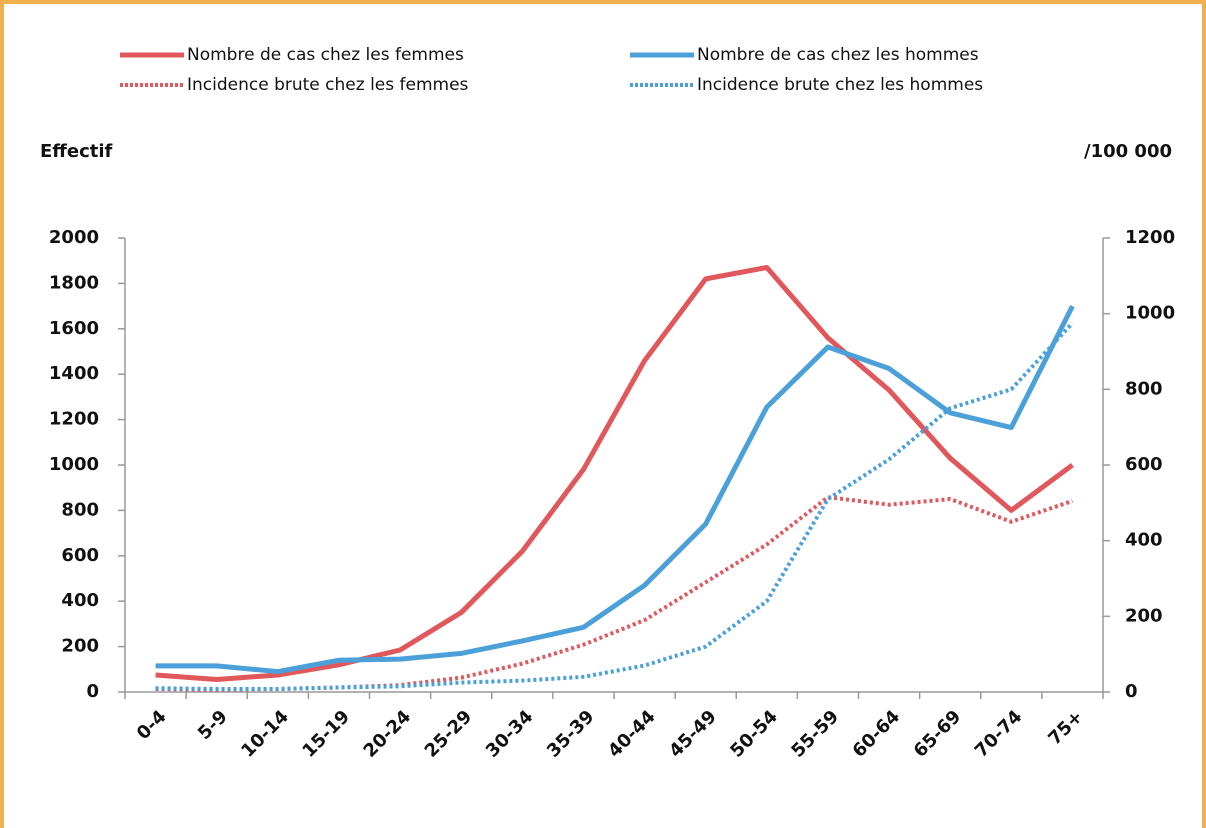 The image size is (1206, 828). What do you see at coordinates (1144, 540) in the screenshot?
I see `y2-tick-label: 400` at bounding box center [1144, 540].